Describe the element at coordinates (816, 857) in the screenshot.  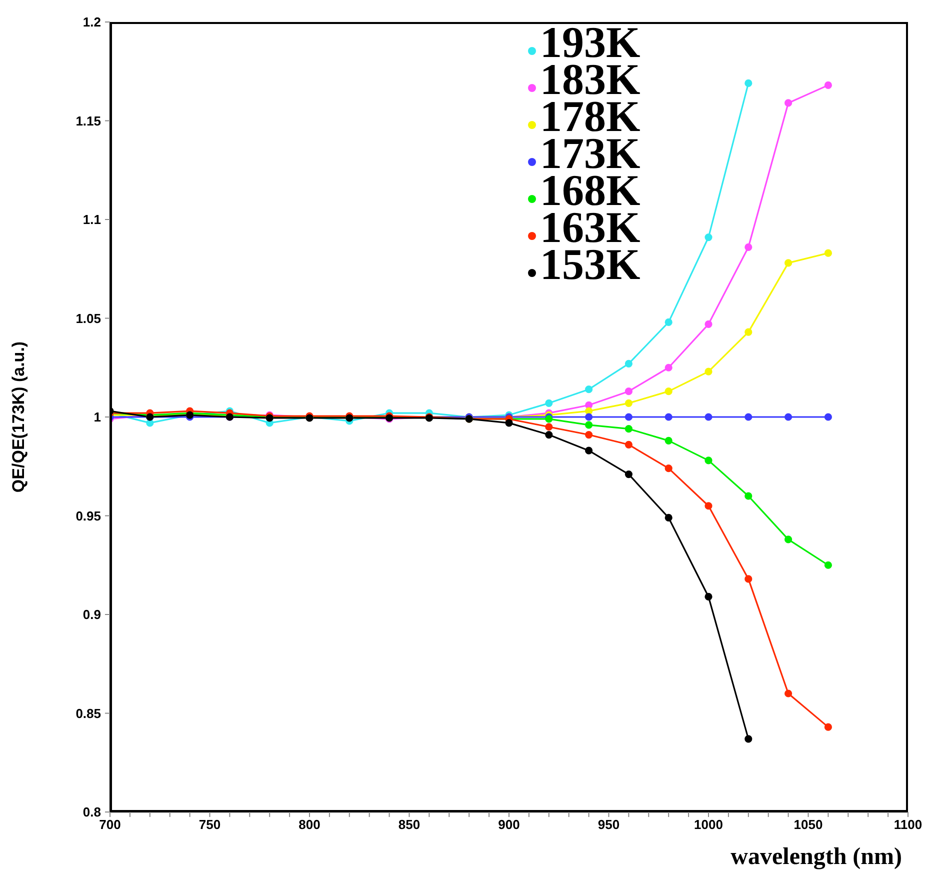
I see `x-axis-title: wavelength (nm)` at that location.